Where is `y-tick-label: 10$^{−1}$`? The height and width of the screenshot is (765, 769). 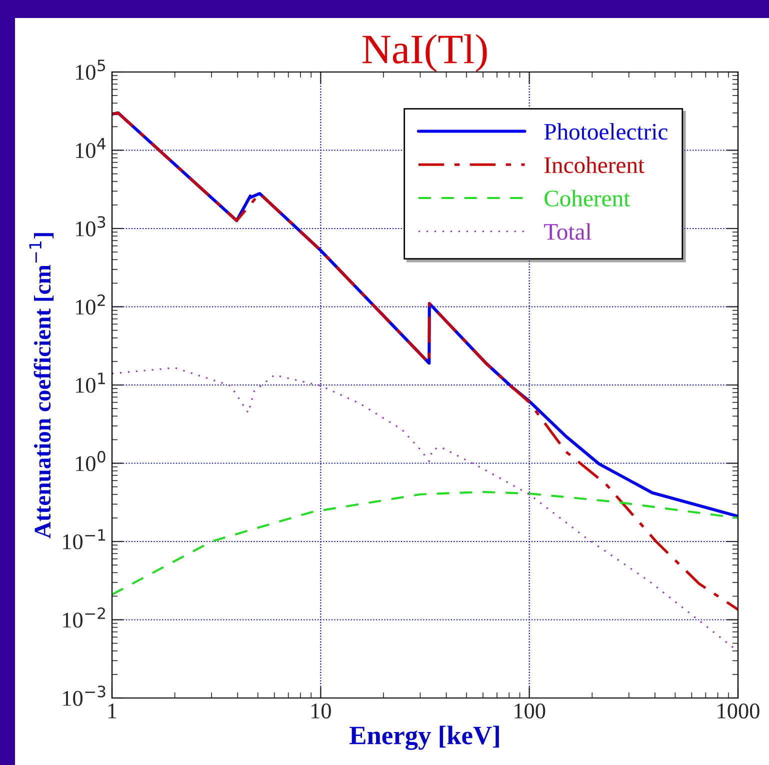
y-tick-label: 10$^{−1}$ is located at coordinates (84, 539).